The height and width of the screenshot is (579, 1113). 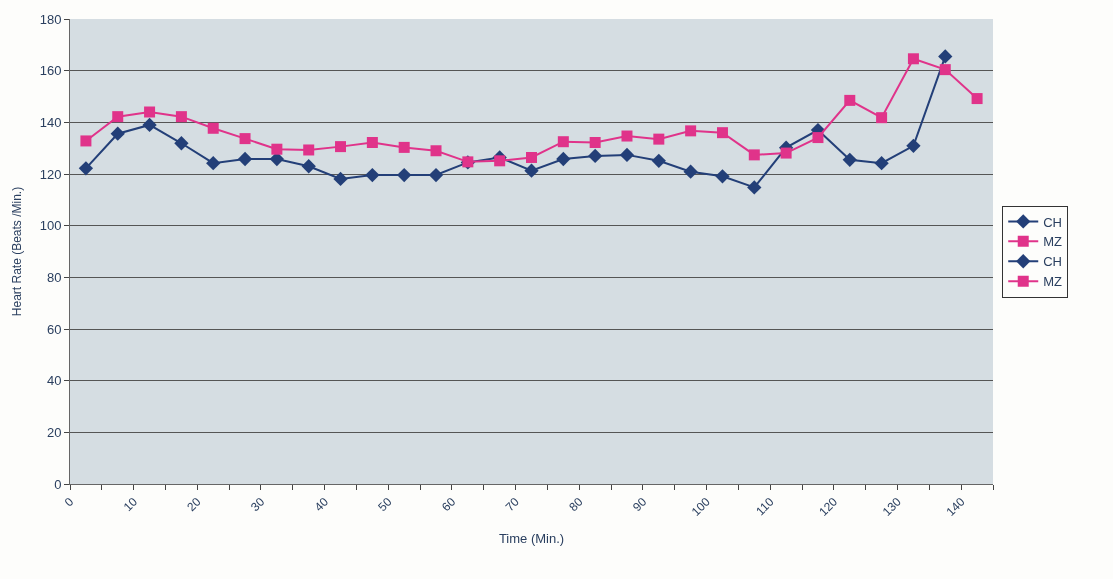 I want to click on y-tick-label: 40, so click(x=54, y=381).